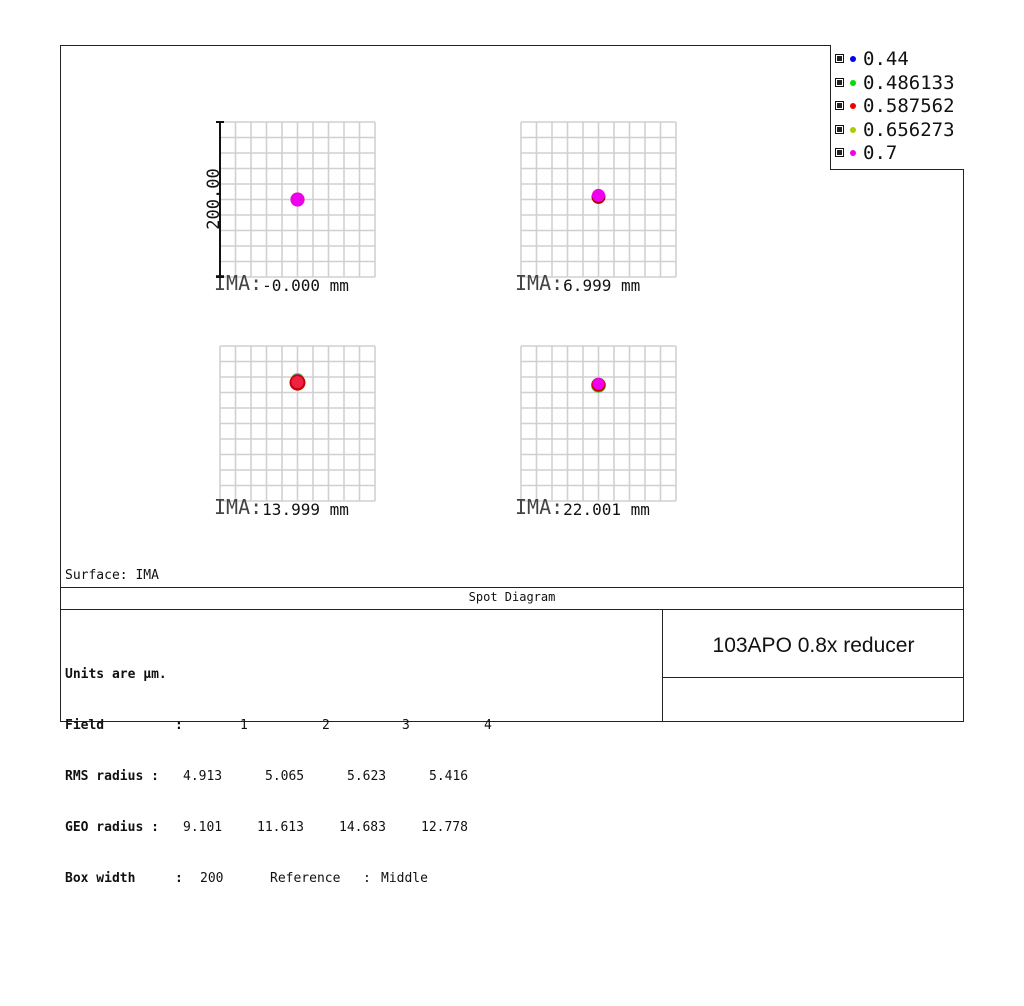 The height and width of the screenshot is (1006, 1024). I want to click on box-width-label: Box width, so click(100, 878).